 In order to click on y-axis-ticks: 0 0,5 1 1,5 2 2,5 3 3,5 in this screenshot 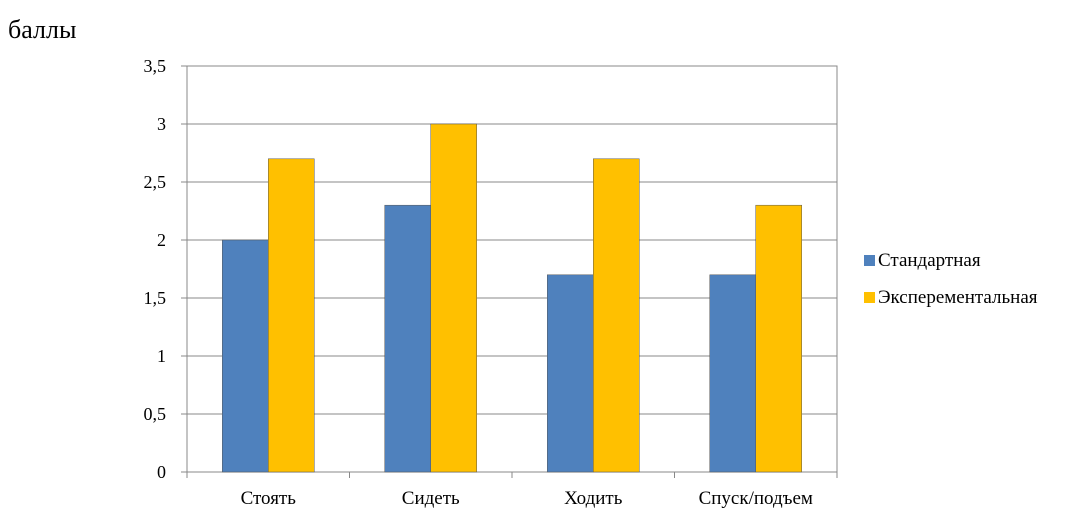, I will do `click(165, 269)`.